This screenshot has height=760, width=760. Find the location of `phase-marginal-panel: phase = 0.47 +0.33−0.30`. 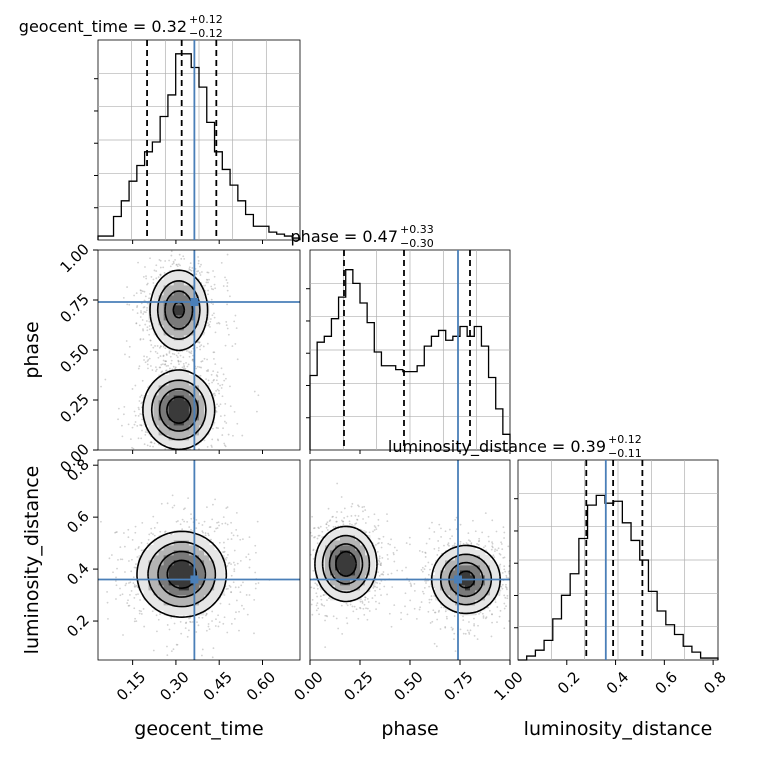

phase-marginal-panel: phase = 0.47 +0.33−0.30 is located at coordinates (401, 337).